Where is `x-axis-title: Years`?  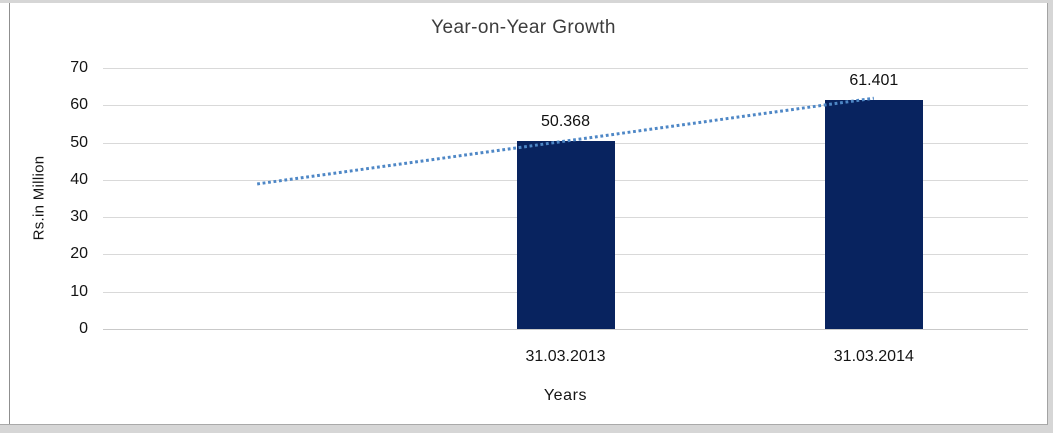
x-axis-title: Years is located at coordinates (565, 395).